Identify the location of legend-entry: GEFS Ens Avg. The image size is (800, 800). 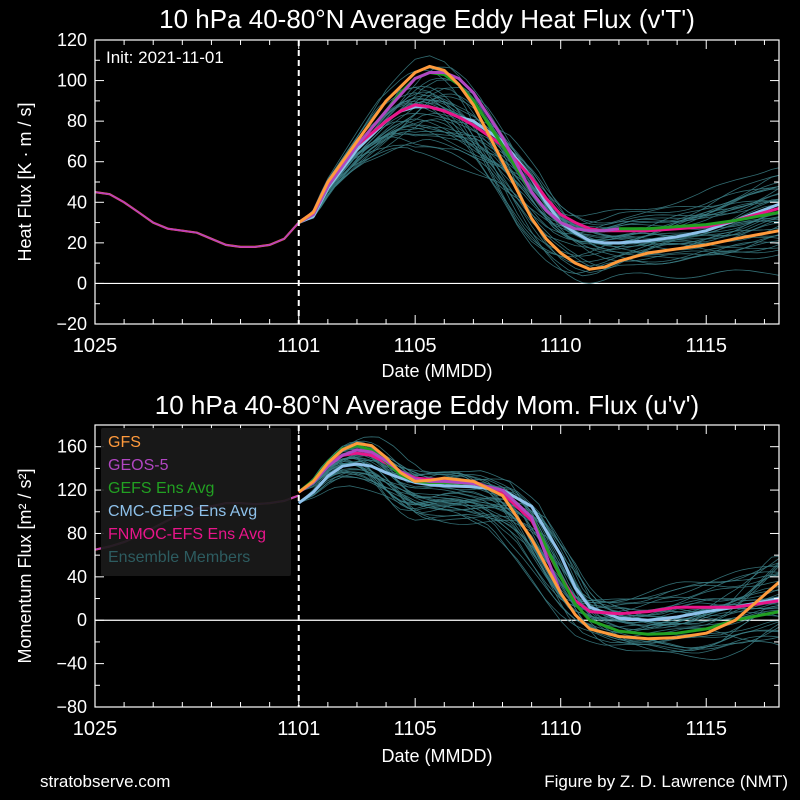
(161, 488).